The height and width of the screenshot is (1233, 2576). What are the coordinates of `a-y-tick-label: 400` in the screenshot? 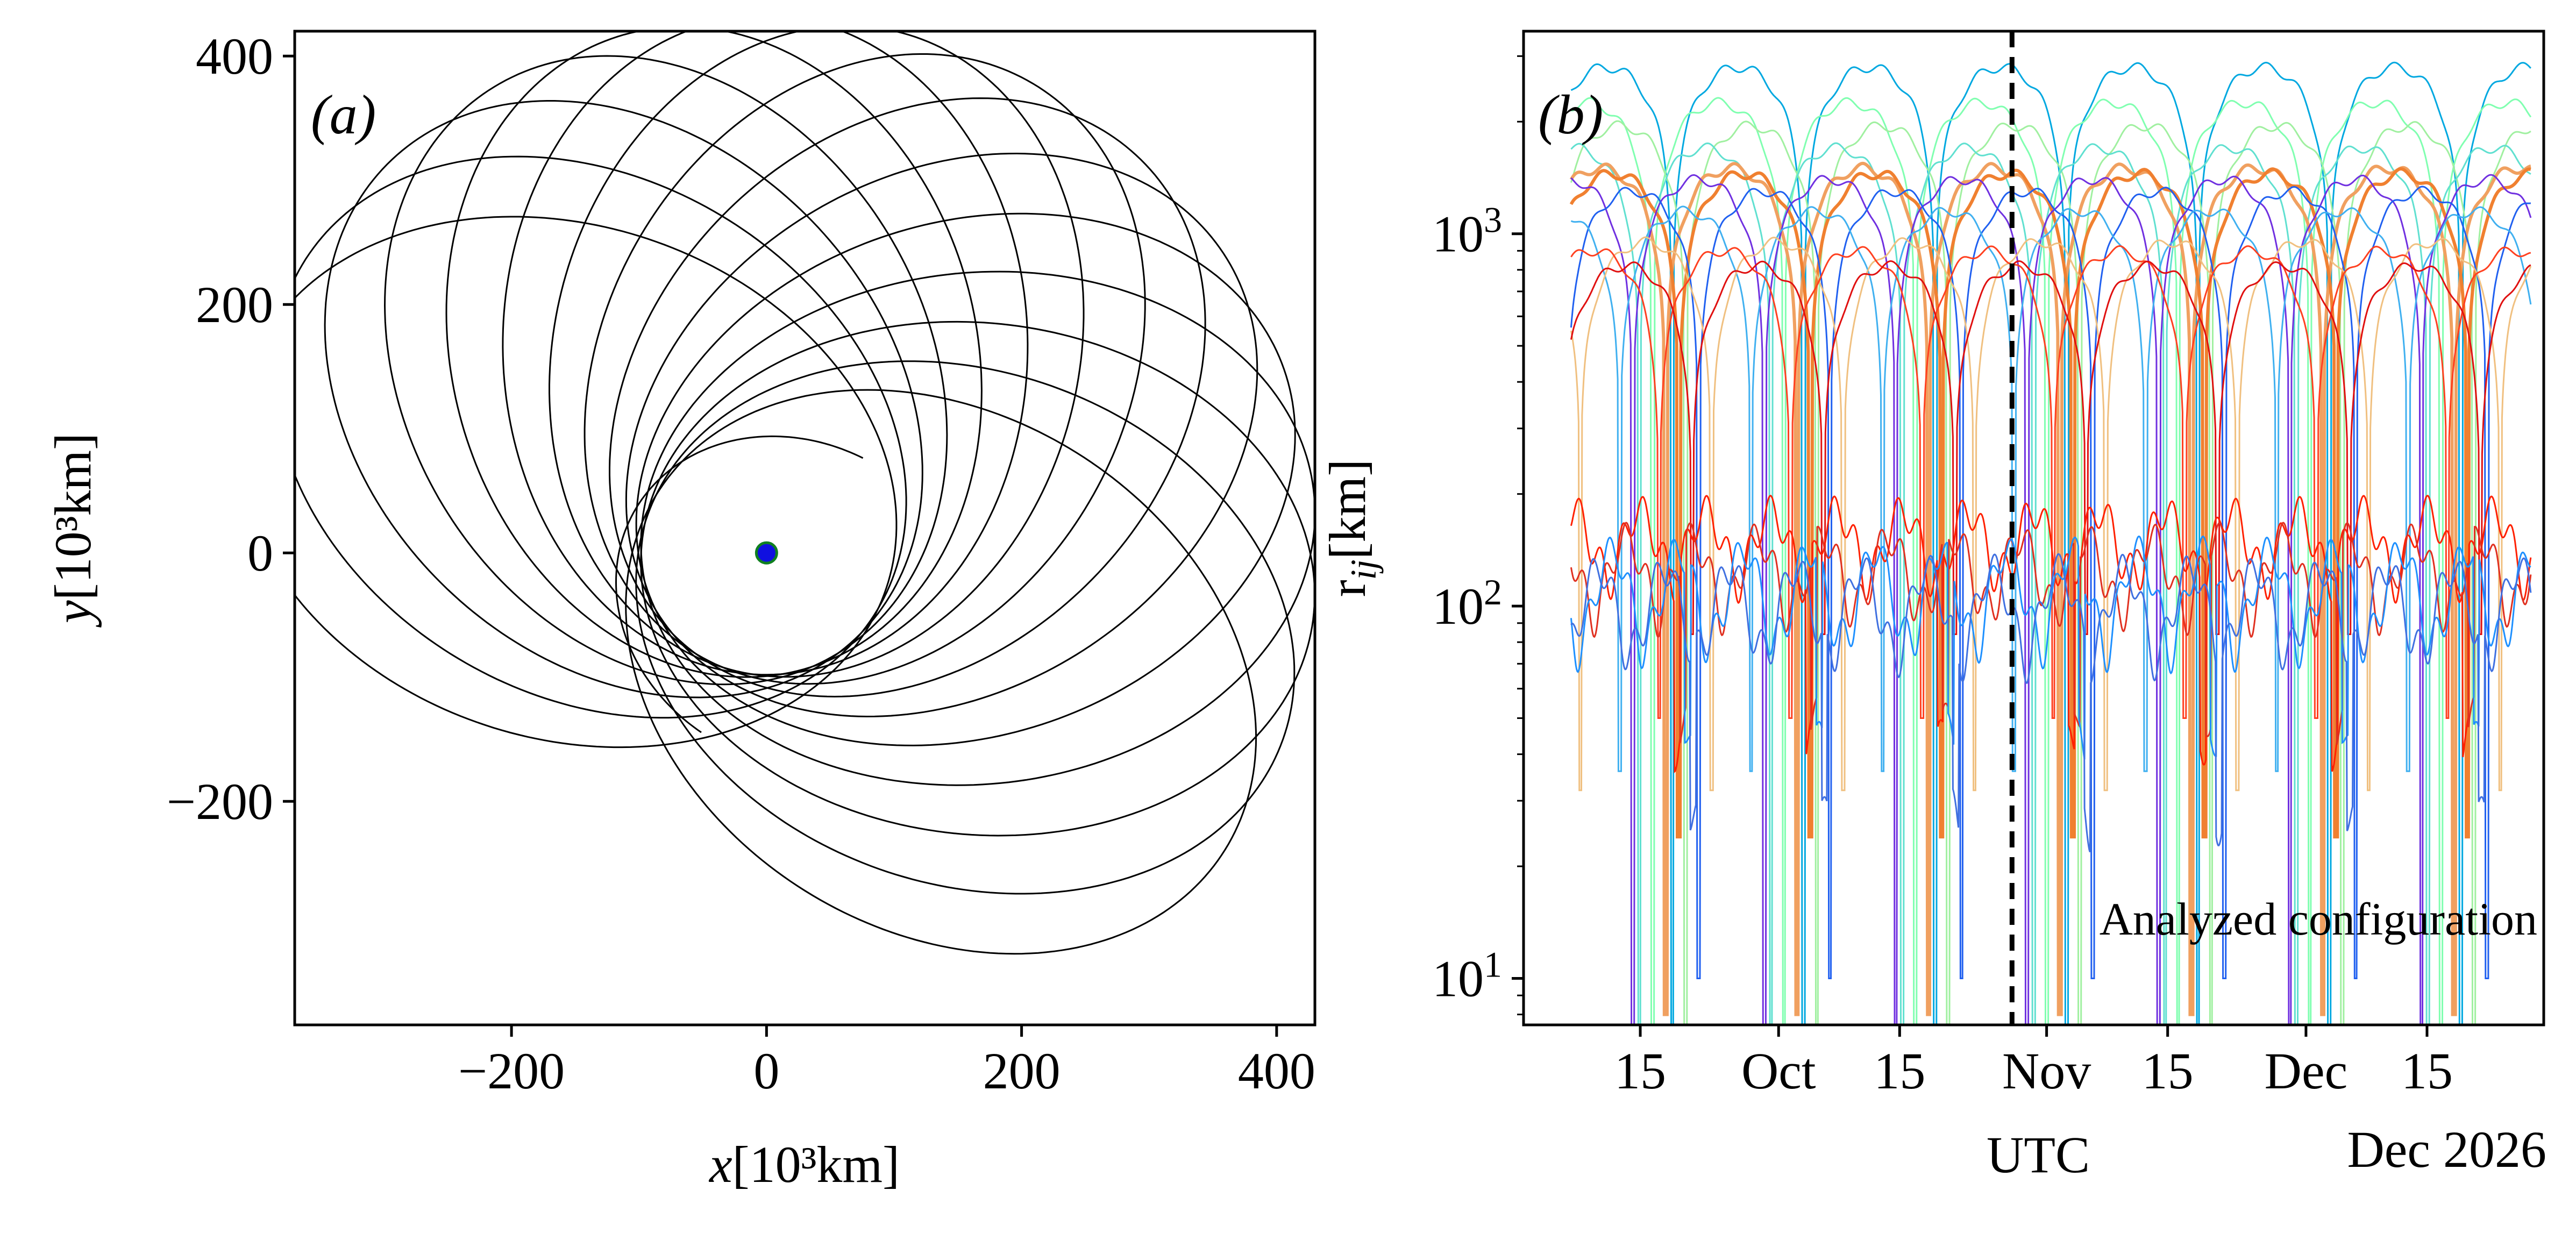 It's located at (235, 56).